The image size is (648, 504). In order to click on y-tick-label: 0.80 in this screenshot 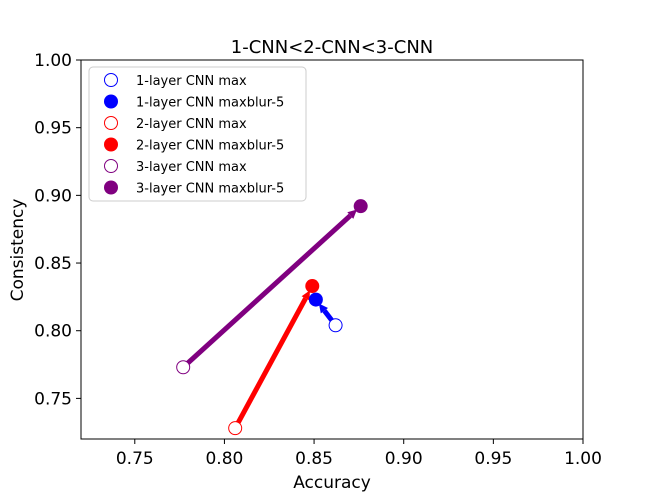, I will do `click(53, 332)`.